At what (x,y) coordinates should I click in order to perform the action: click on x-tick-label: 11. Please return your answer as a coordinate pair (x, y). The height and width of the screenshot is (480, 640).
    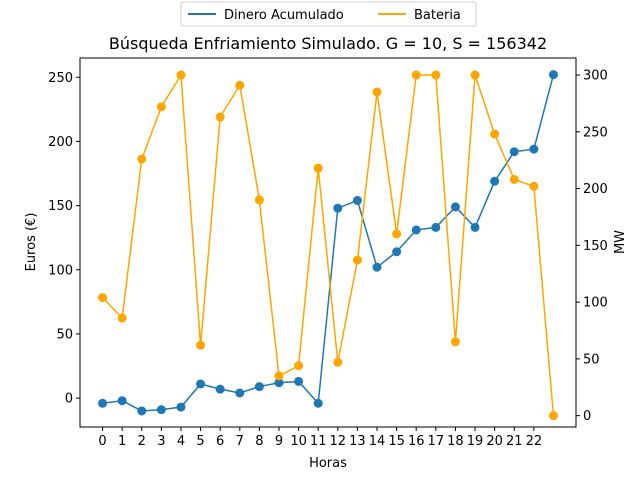
    Looking at the image, I should click on (318, 441).